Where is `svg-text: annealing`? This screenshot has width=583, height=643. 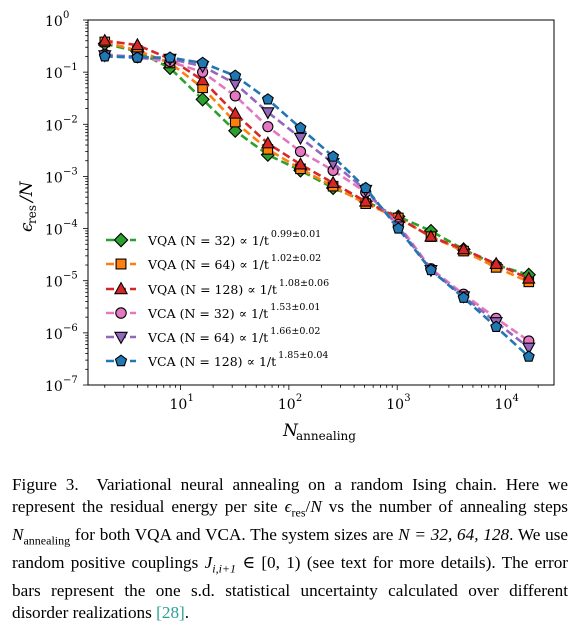
svg-text: annealing is located at coordinates (326, 436).